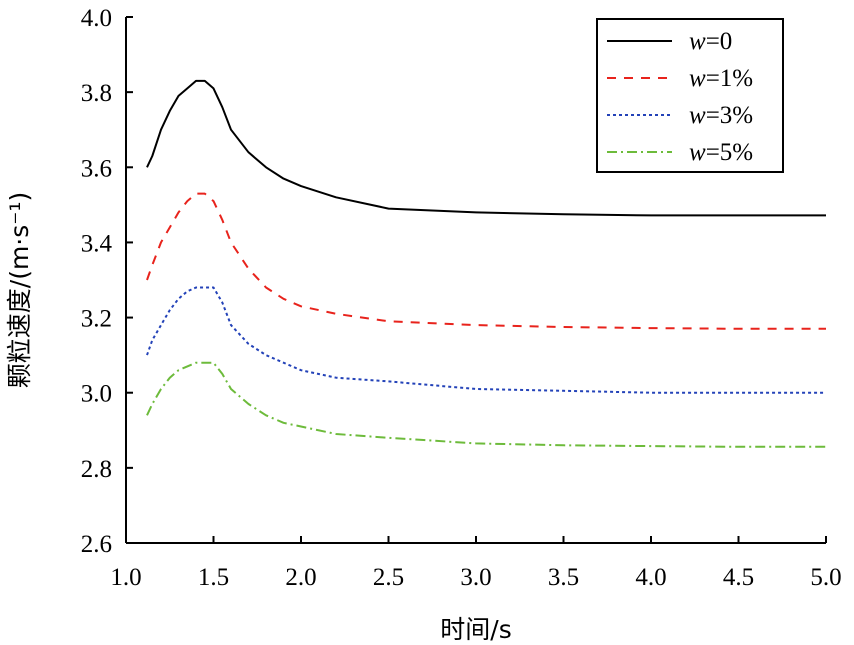 This screenshot has width=854, height=645. Describe the element at coordinates (475, 577) in the screenshot. I see `x-tick-label: 3.0` at that location.